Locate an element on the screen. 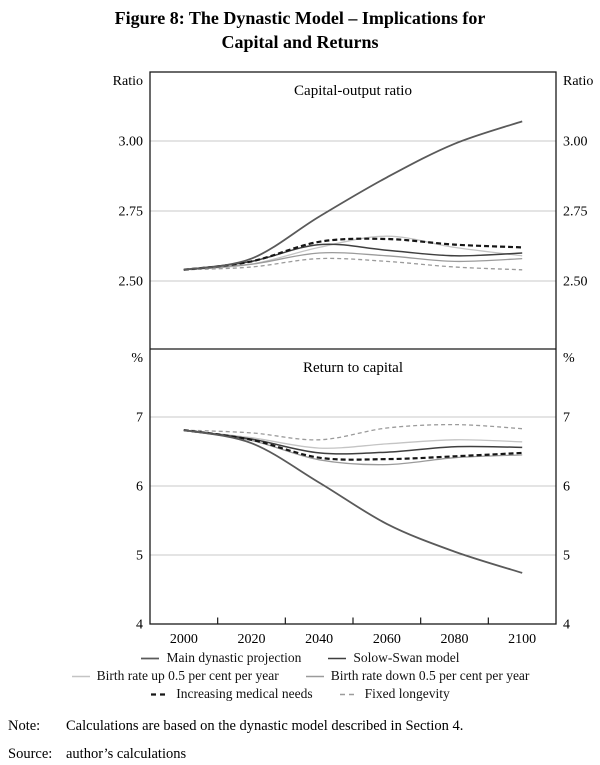 The height and width of the screenshot is (765, 600). legend-item-solow-swan-model: Solow-Swan model is located at coordinates (393, 658).